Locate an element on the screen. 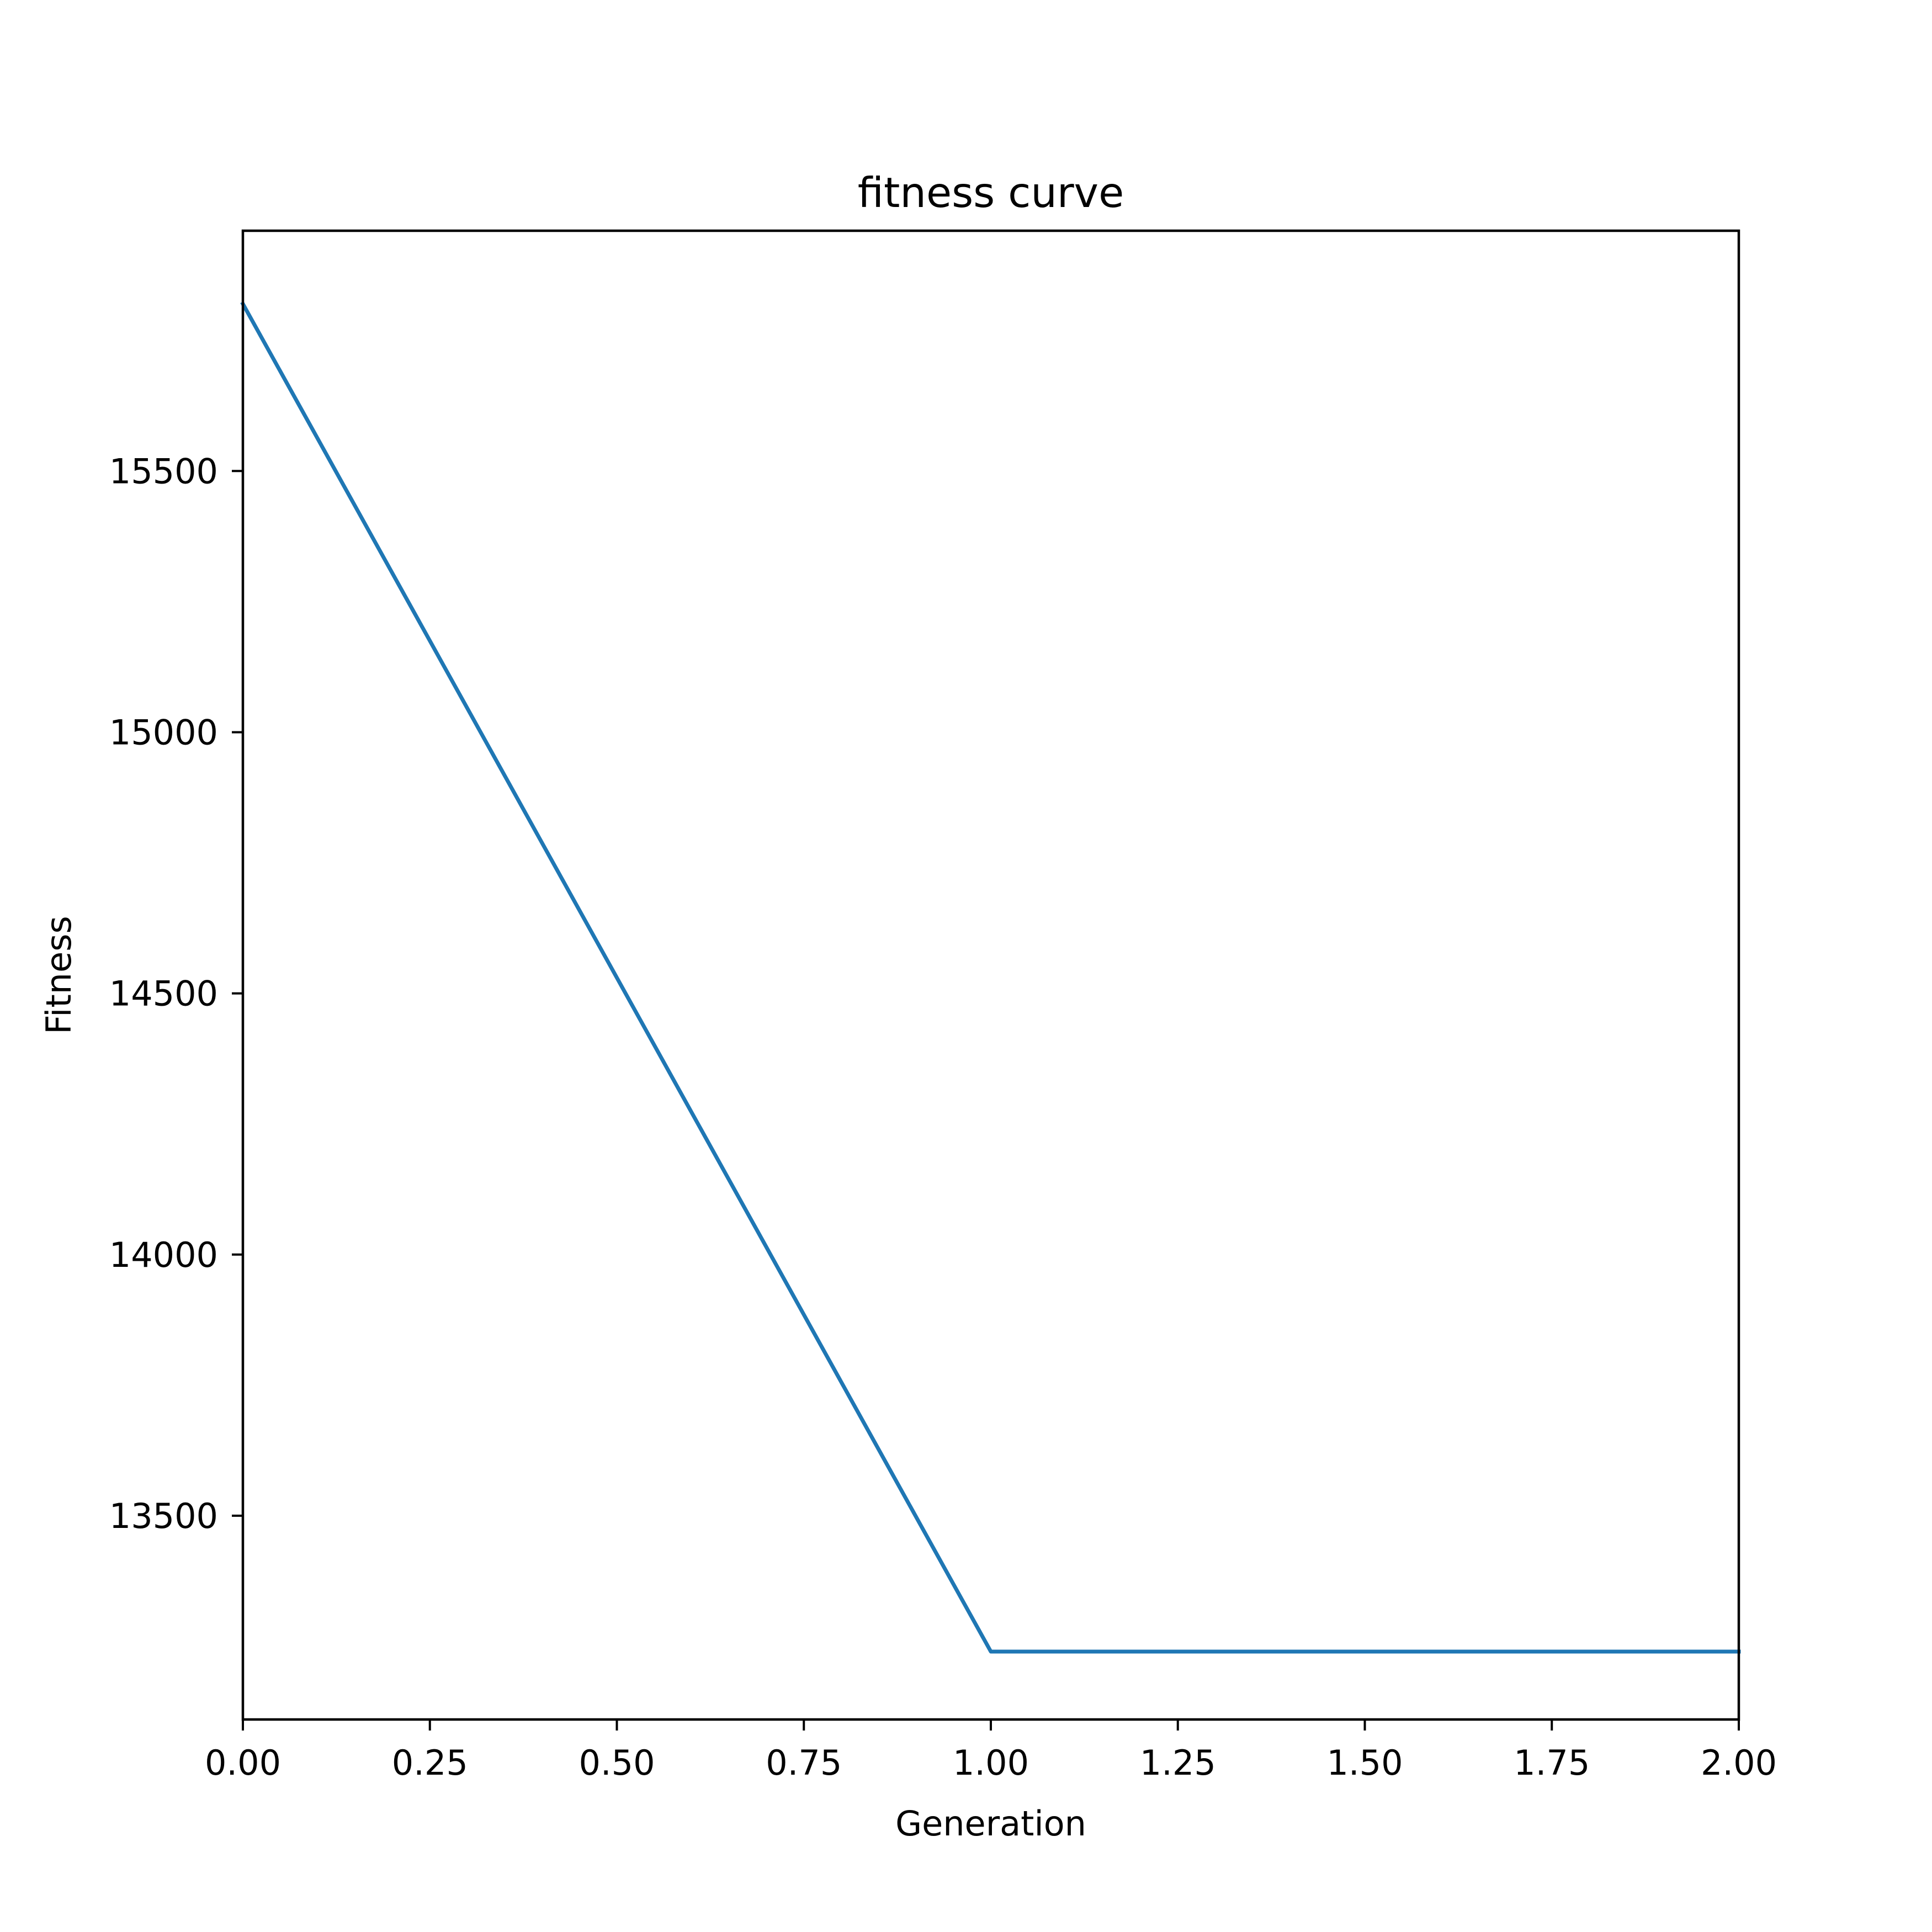 The image size is (1932, 1932). y-axis-label: Fitness is located at coordinates (59, 975).